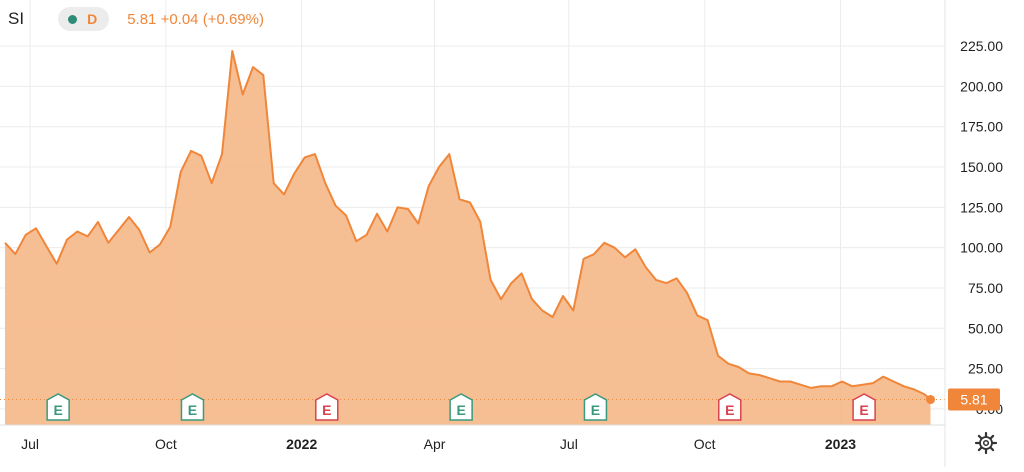 The height and width of the screenshot is (472, 1024). What do you see at coordinates (981, 248) in the screenshot?
I see `y-tick-label: 100.00` at bounding box center [981, 248].